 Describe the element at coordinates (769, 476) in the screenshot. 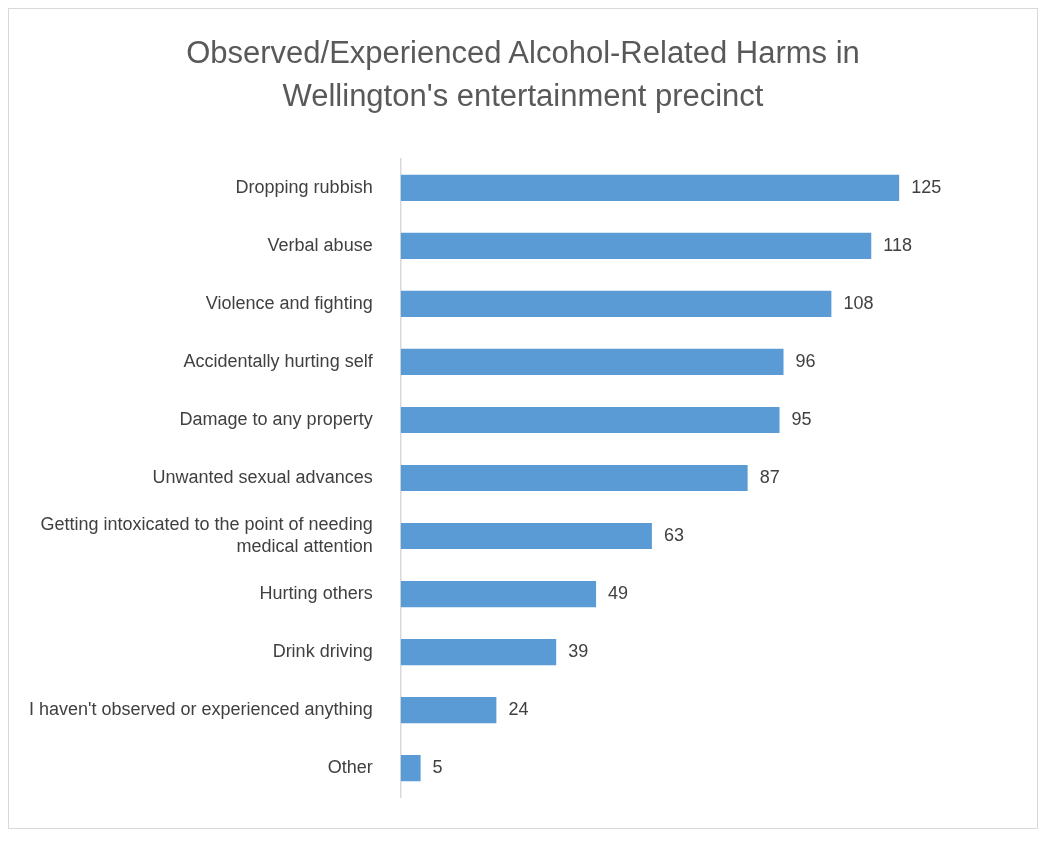

I see `data-label: 87` at that location.